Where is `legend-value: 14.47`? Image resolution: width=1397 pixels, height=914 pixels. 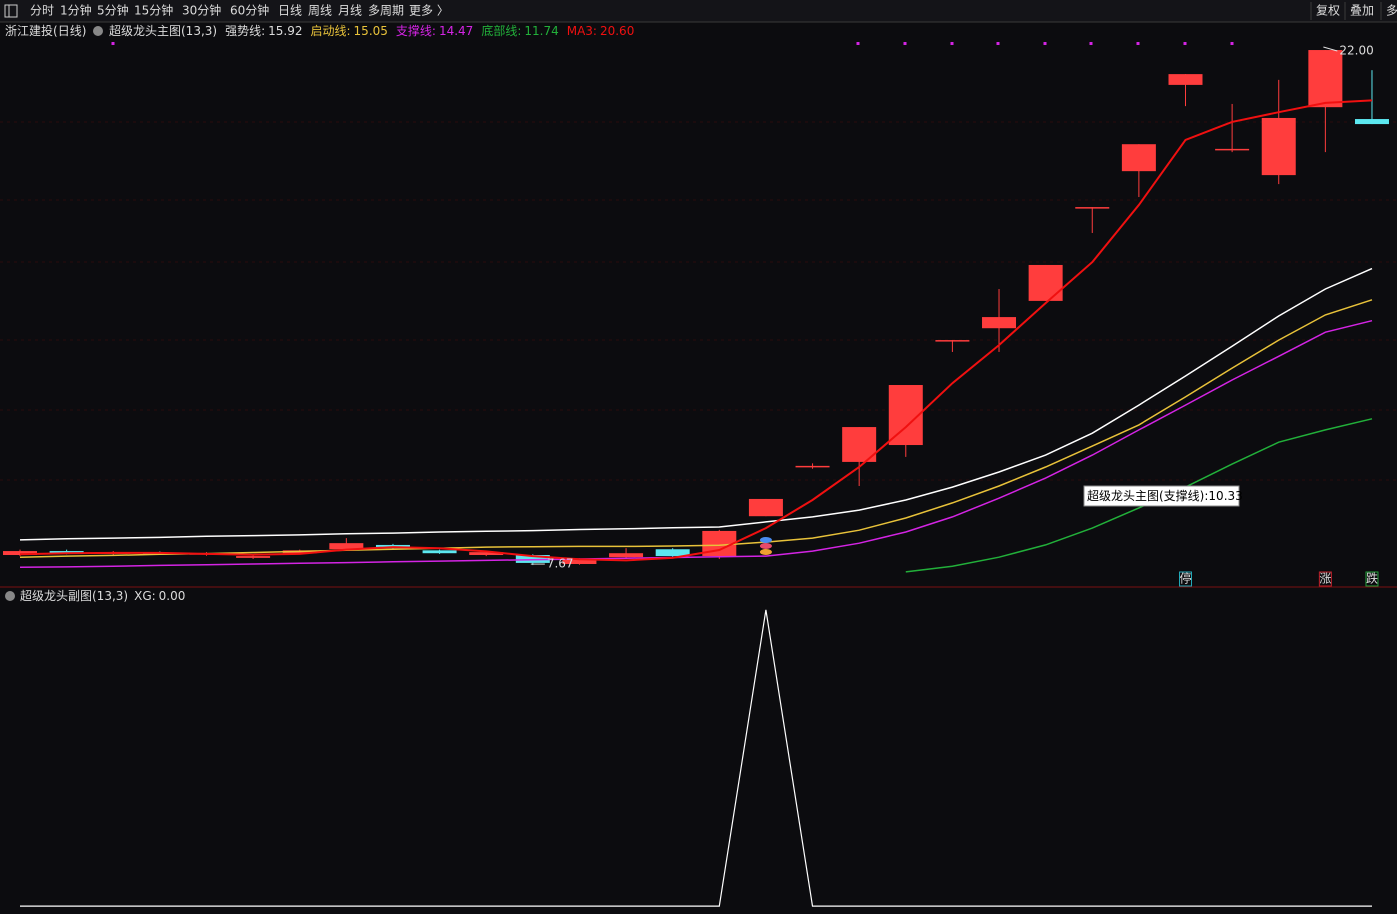 legend-value: 14.47 is located at coordinates (456, 31).